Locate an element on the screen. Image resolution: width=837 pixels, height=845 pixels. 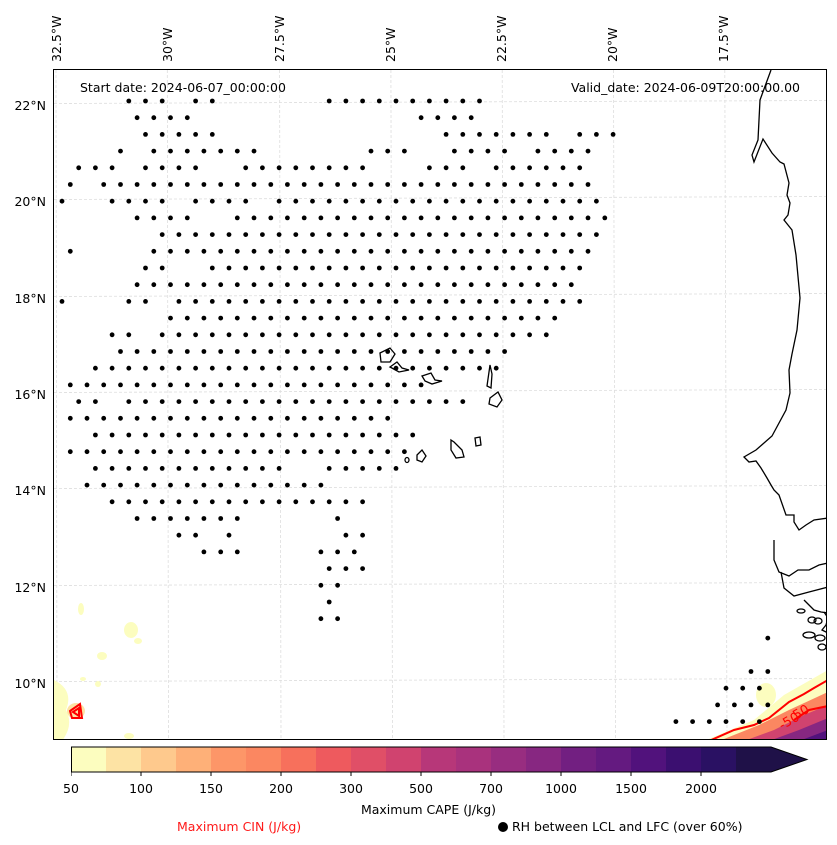
cin-contour is located at coordinates (809, 713).